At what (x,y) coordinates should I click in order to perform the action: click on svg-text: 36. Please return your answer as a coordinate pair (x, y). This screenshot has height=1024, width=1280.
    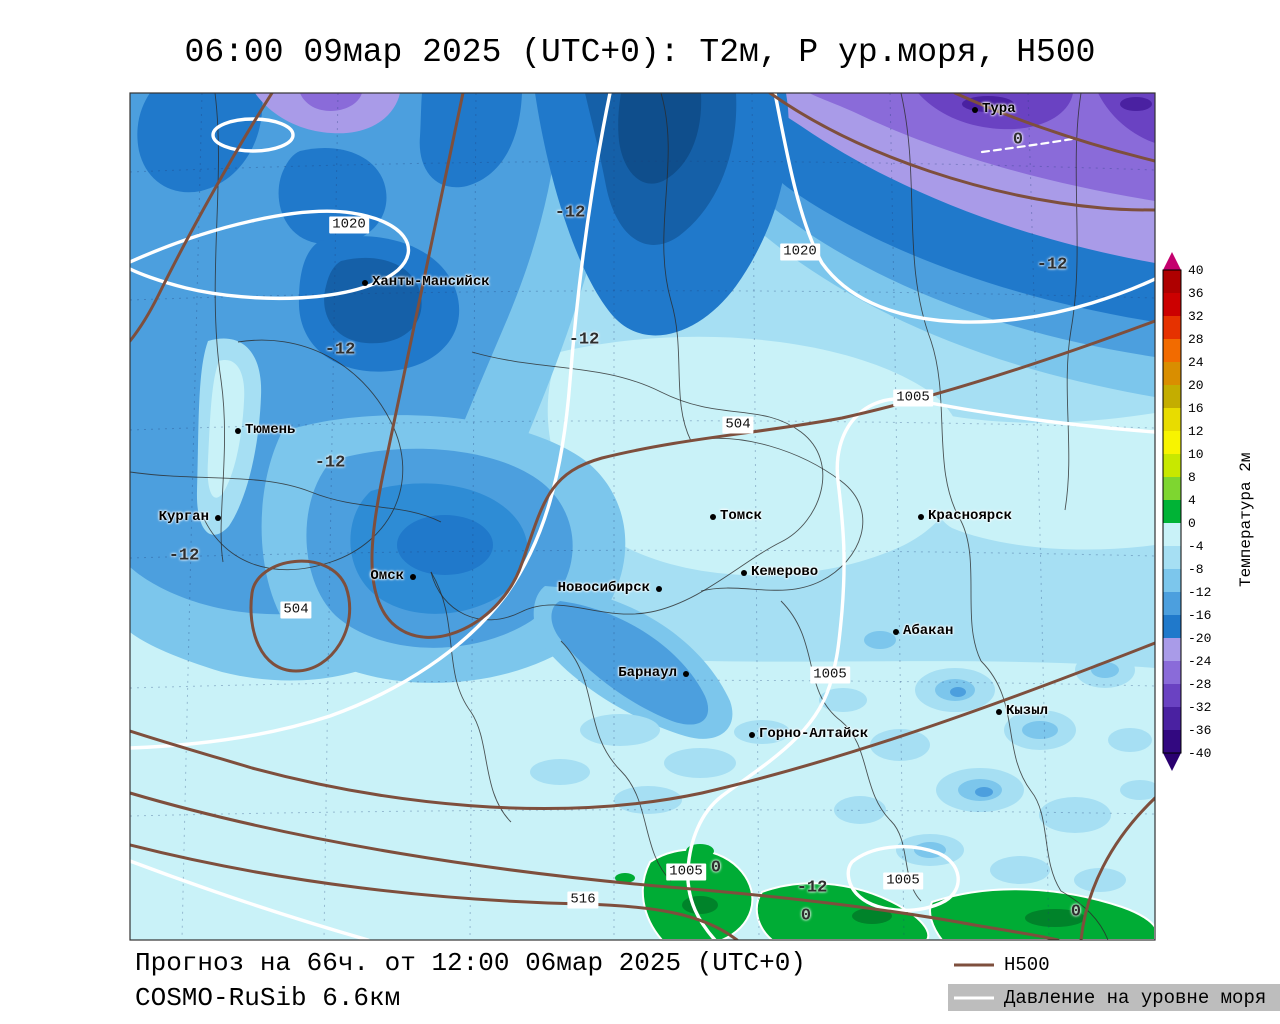
    Looking at the image, I should click on (1196, 293).